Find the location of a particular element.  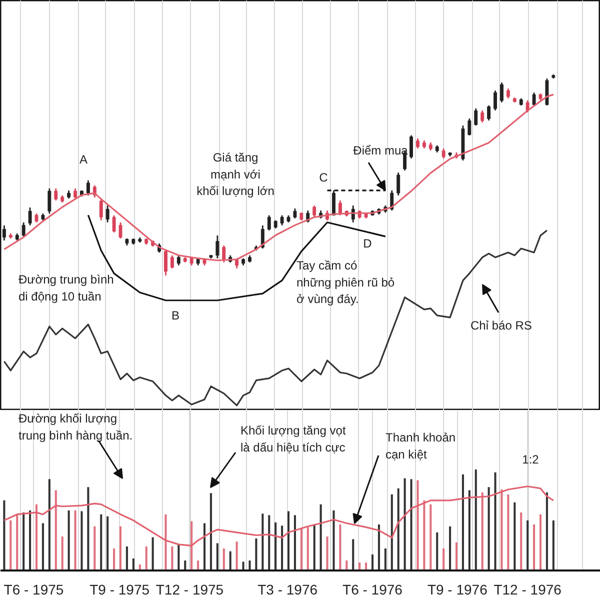

x-tick-label: T3 - 1976 is located at coordinates (288, 590).